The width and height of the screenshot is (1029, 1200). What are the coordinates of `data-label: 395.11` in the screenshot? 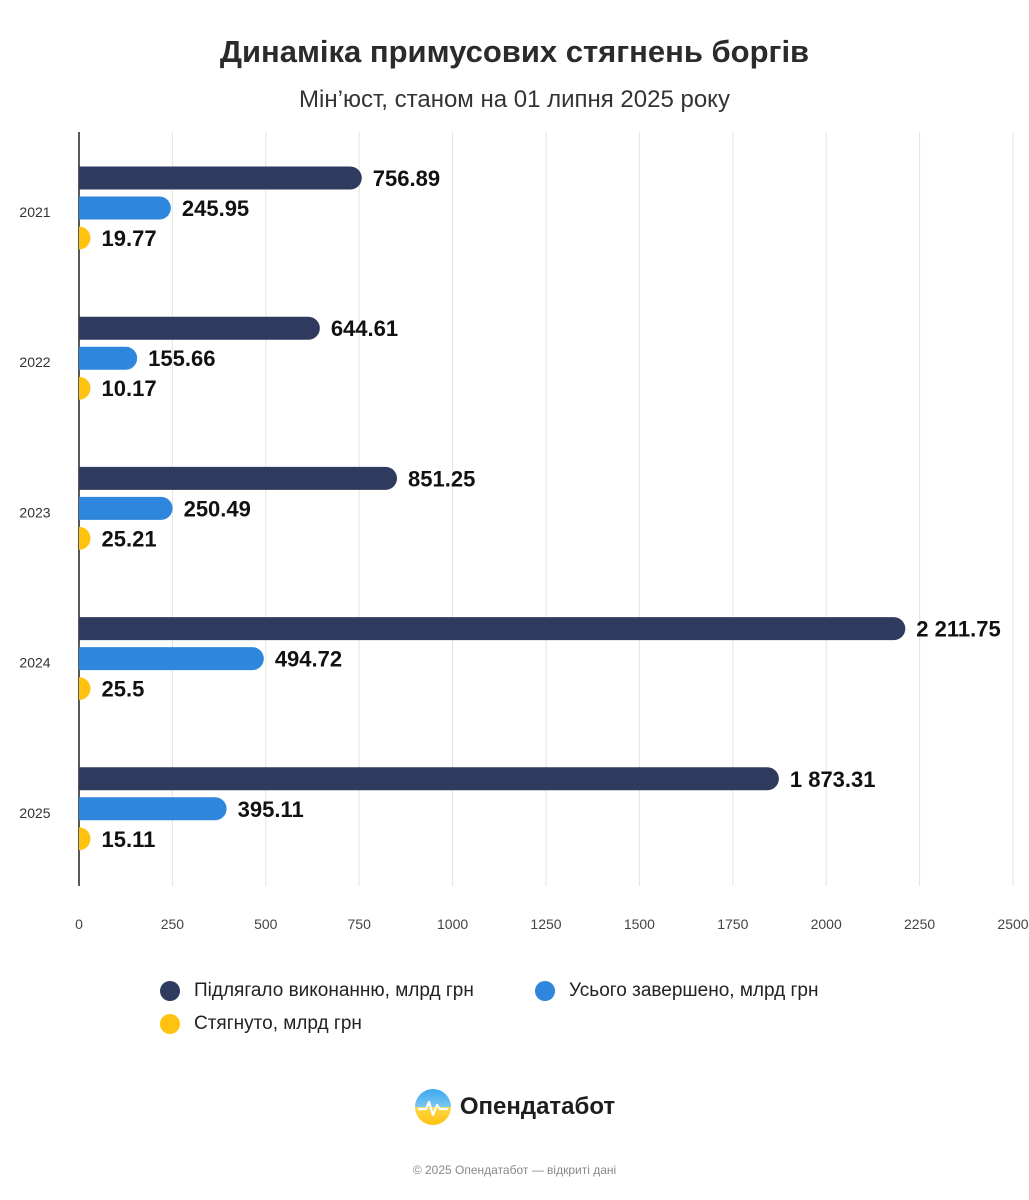 It's located at (271, 809).